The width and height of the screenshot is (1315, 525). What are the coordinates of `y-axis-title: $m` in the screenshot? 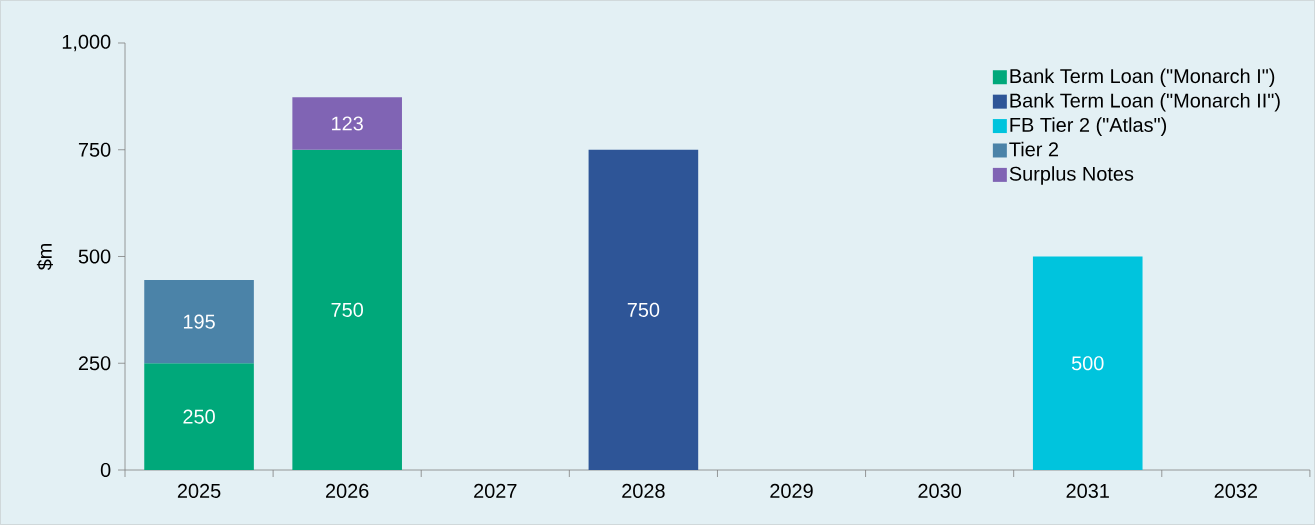 It's located at (44, 257).